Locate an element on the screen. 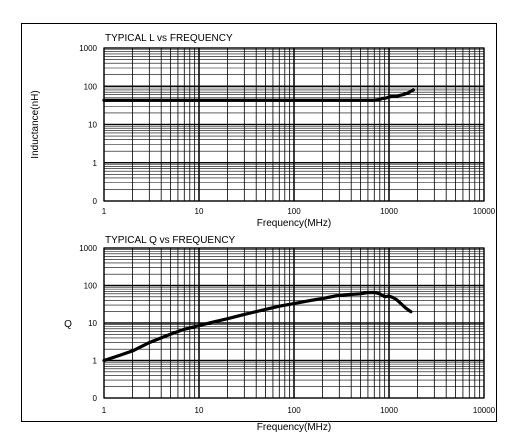  chart2-x-axis-label: Frequency(MHz) is located at coordinates (294, 427).